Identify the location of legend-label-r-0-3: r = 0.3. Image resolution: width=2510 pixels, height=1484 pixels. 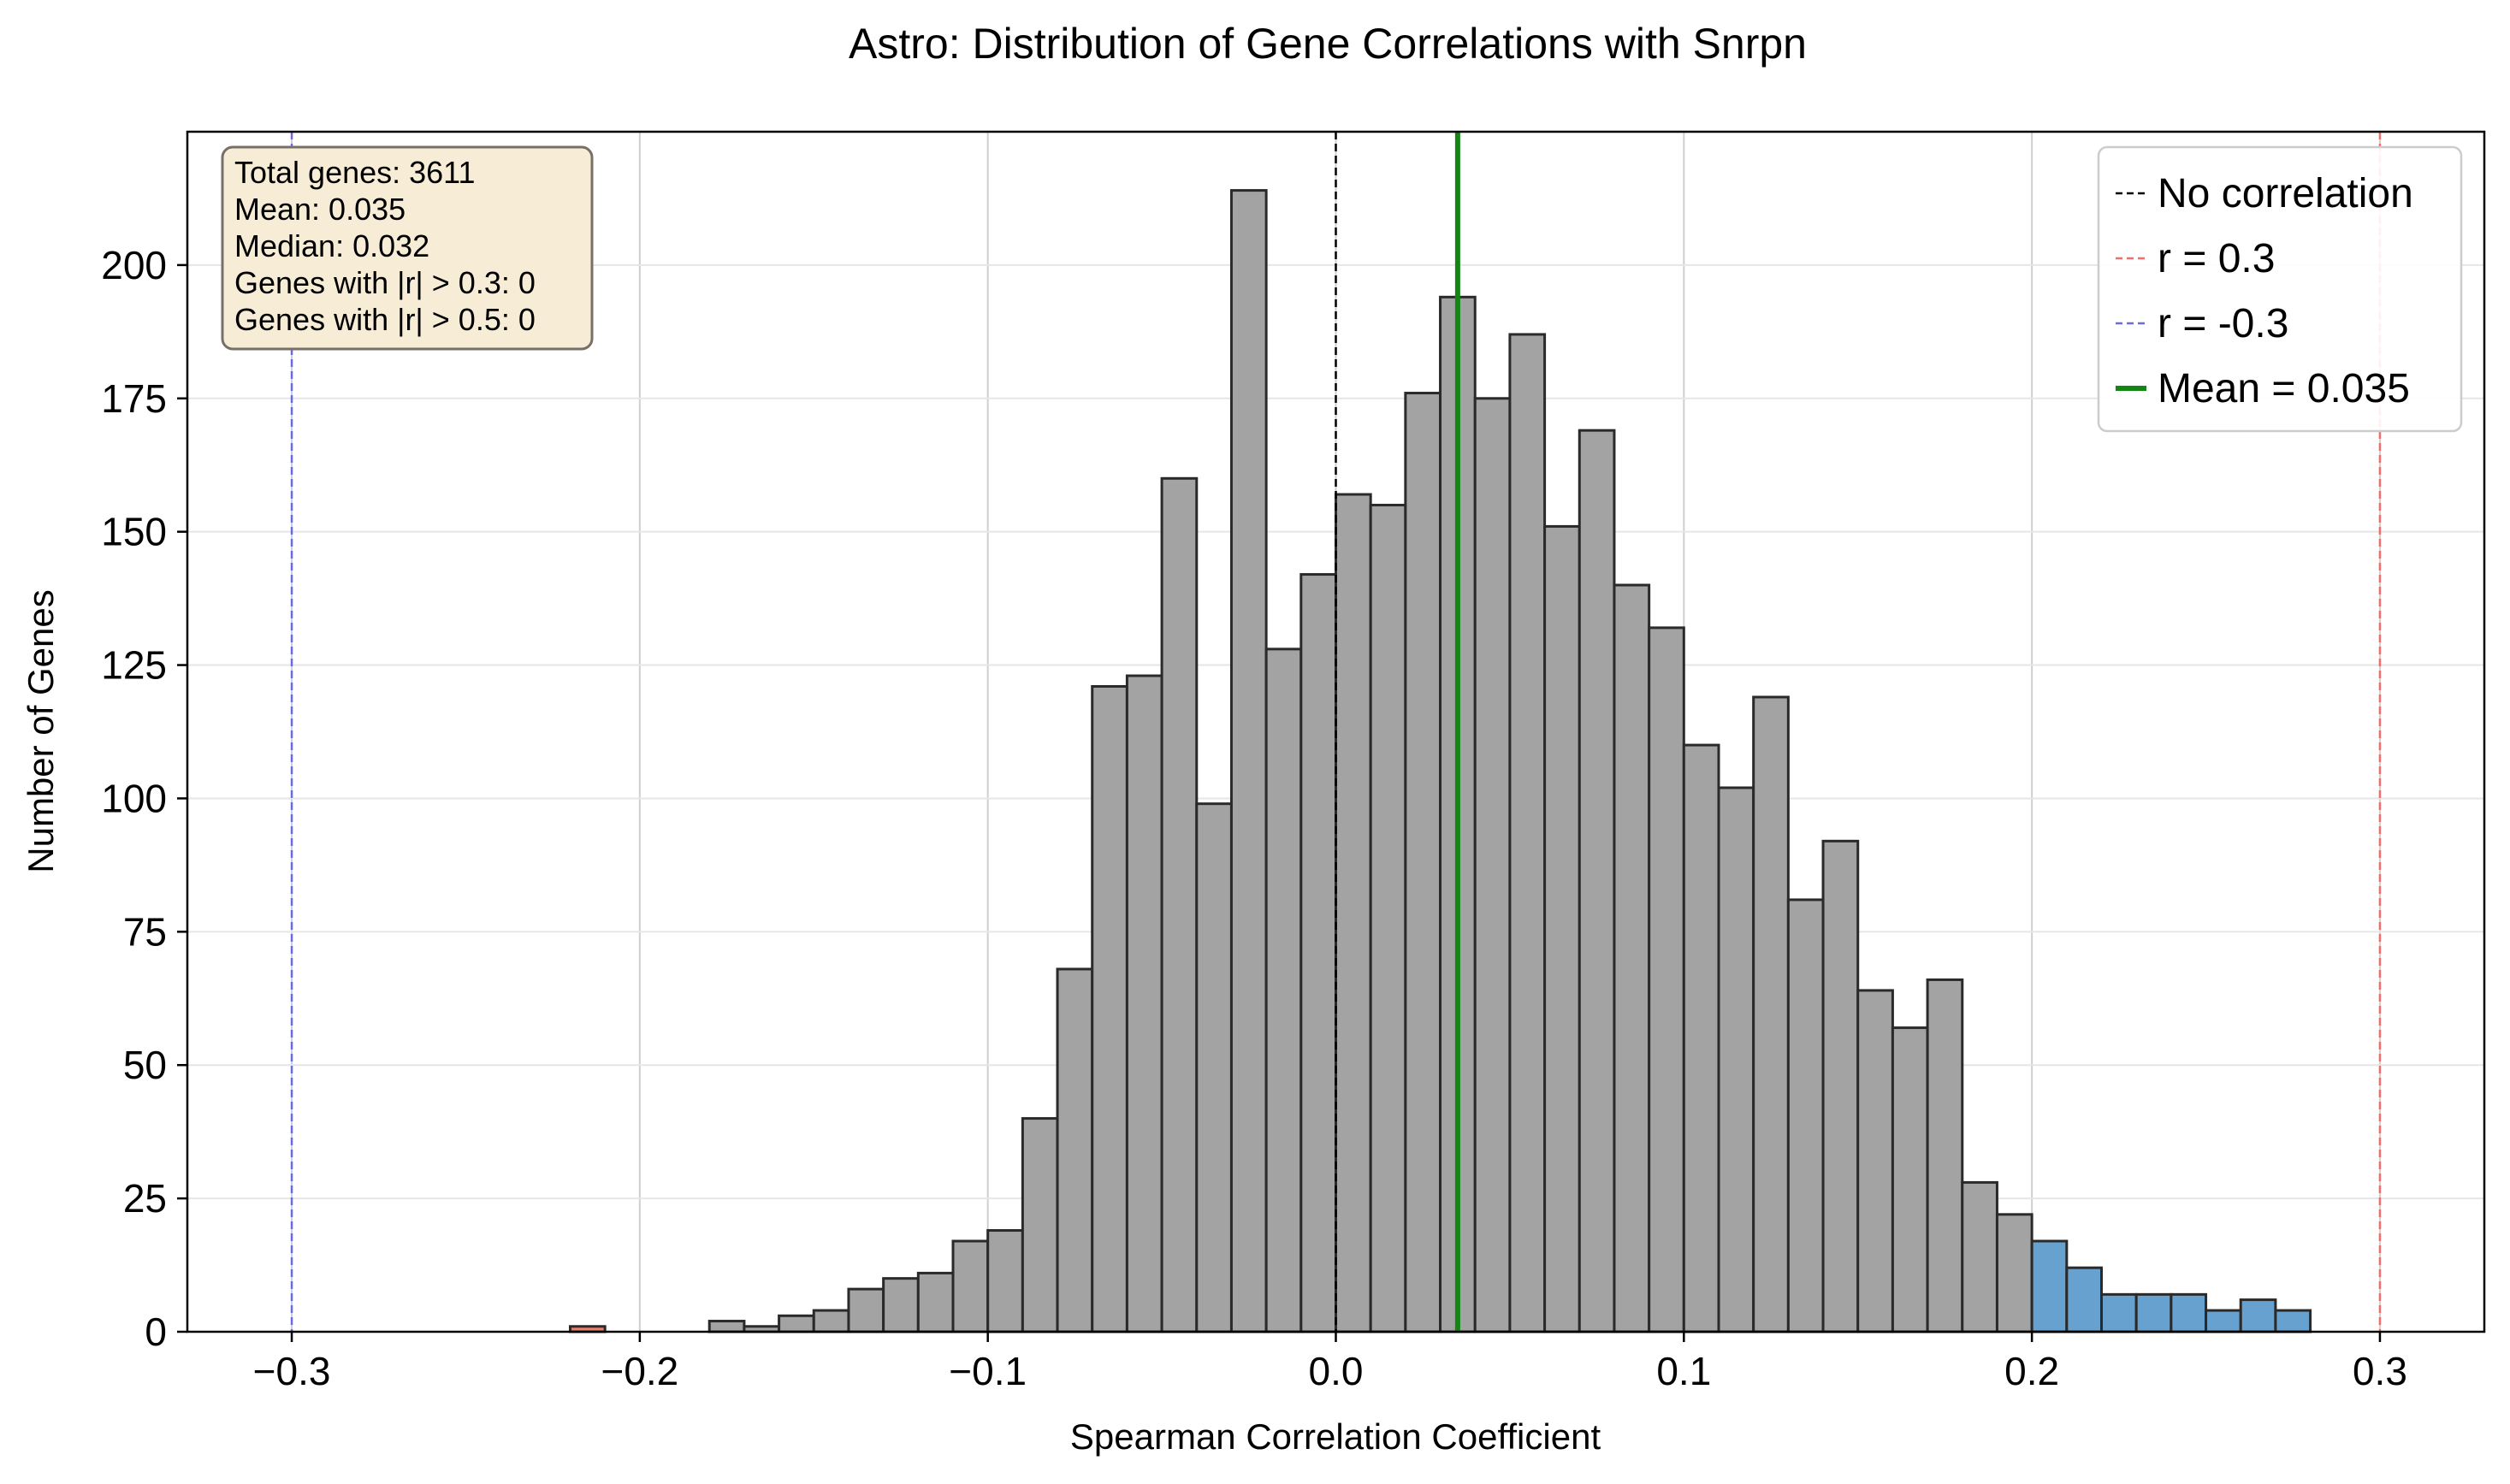
(2216, 258).